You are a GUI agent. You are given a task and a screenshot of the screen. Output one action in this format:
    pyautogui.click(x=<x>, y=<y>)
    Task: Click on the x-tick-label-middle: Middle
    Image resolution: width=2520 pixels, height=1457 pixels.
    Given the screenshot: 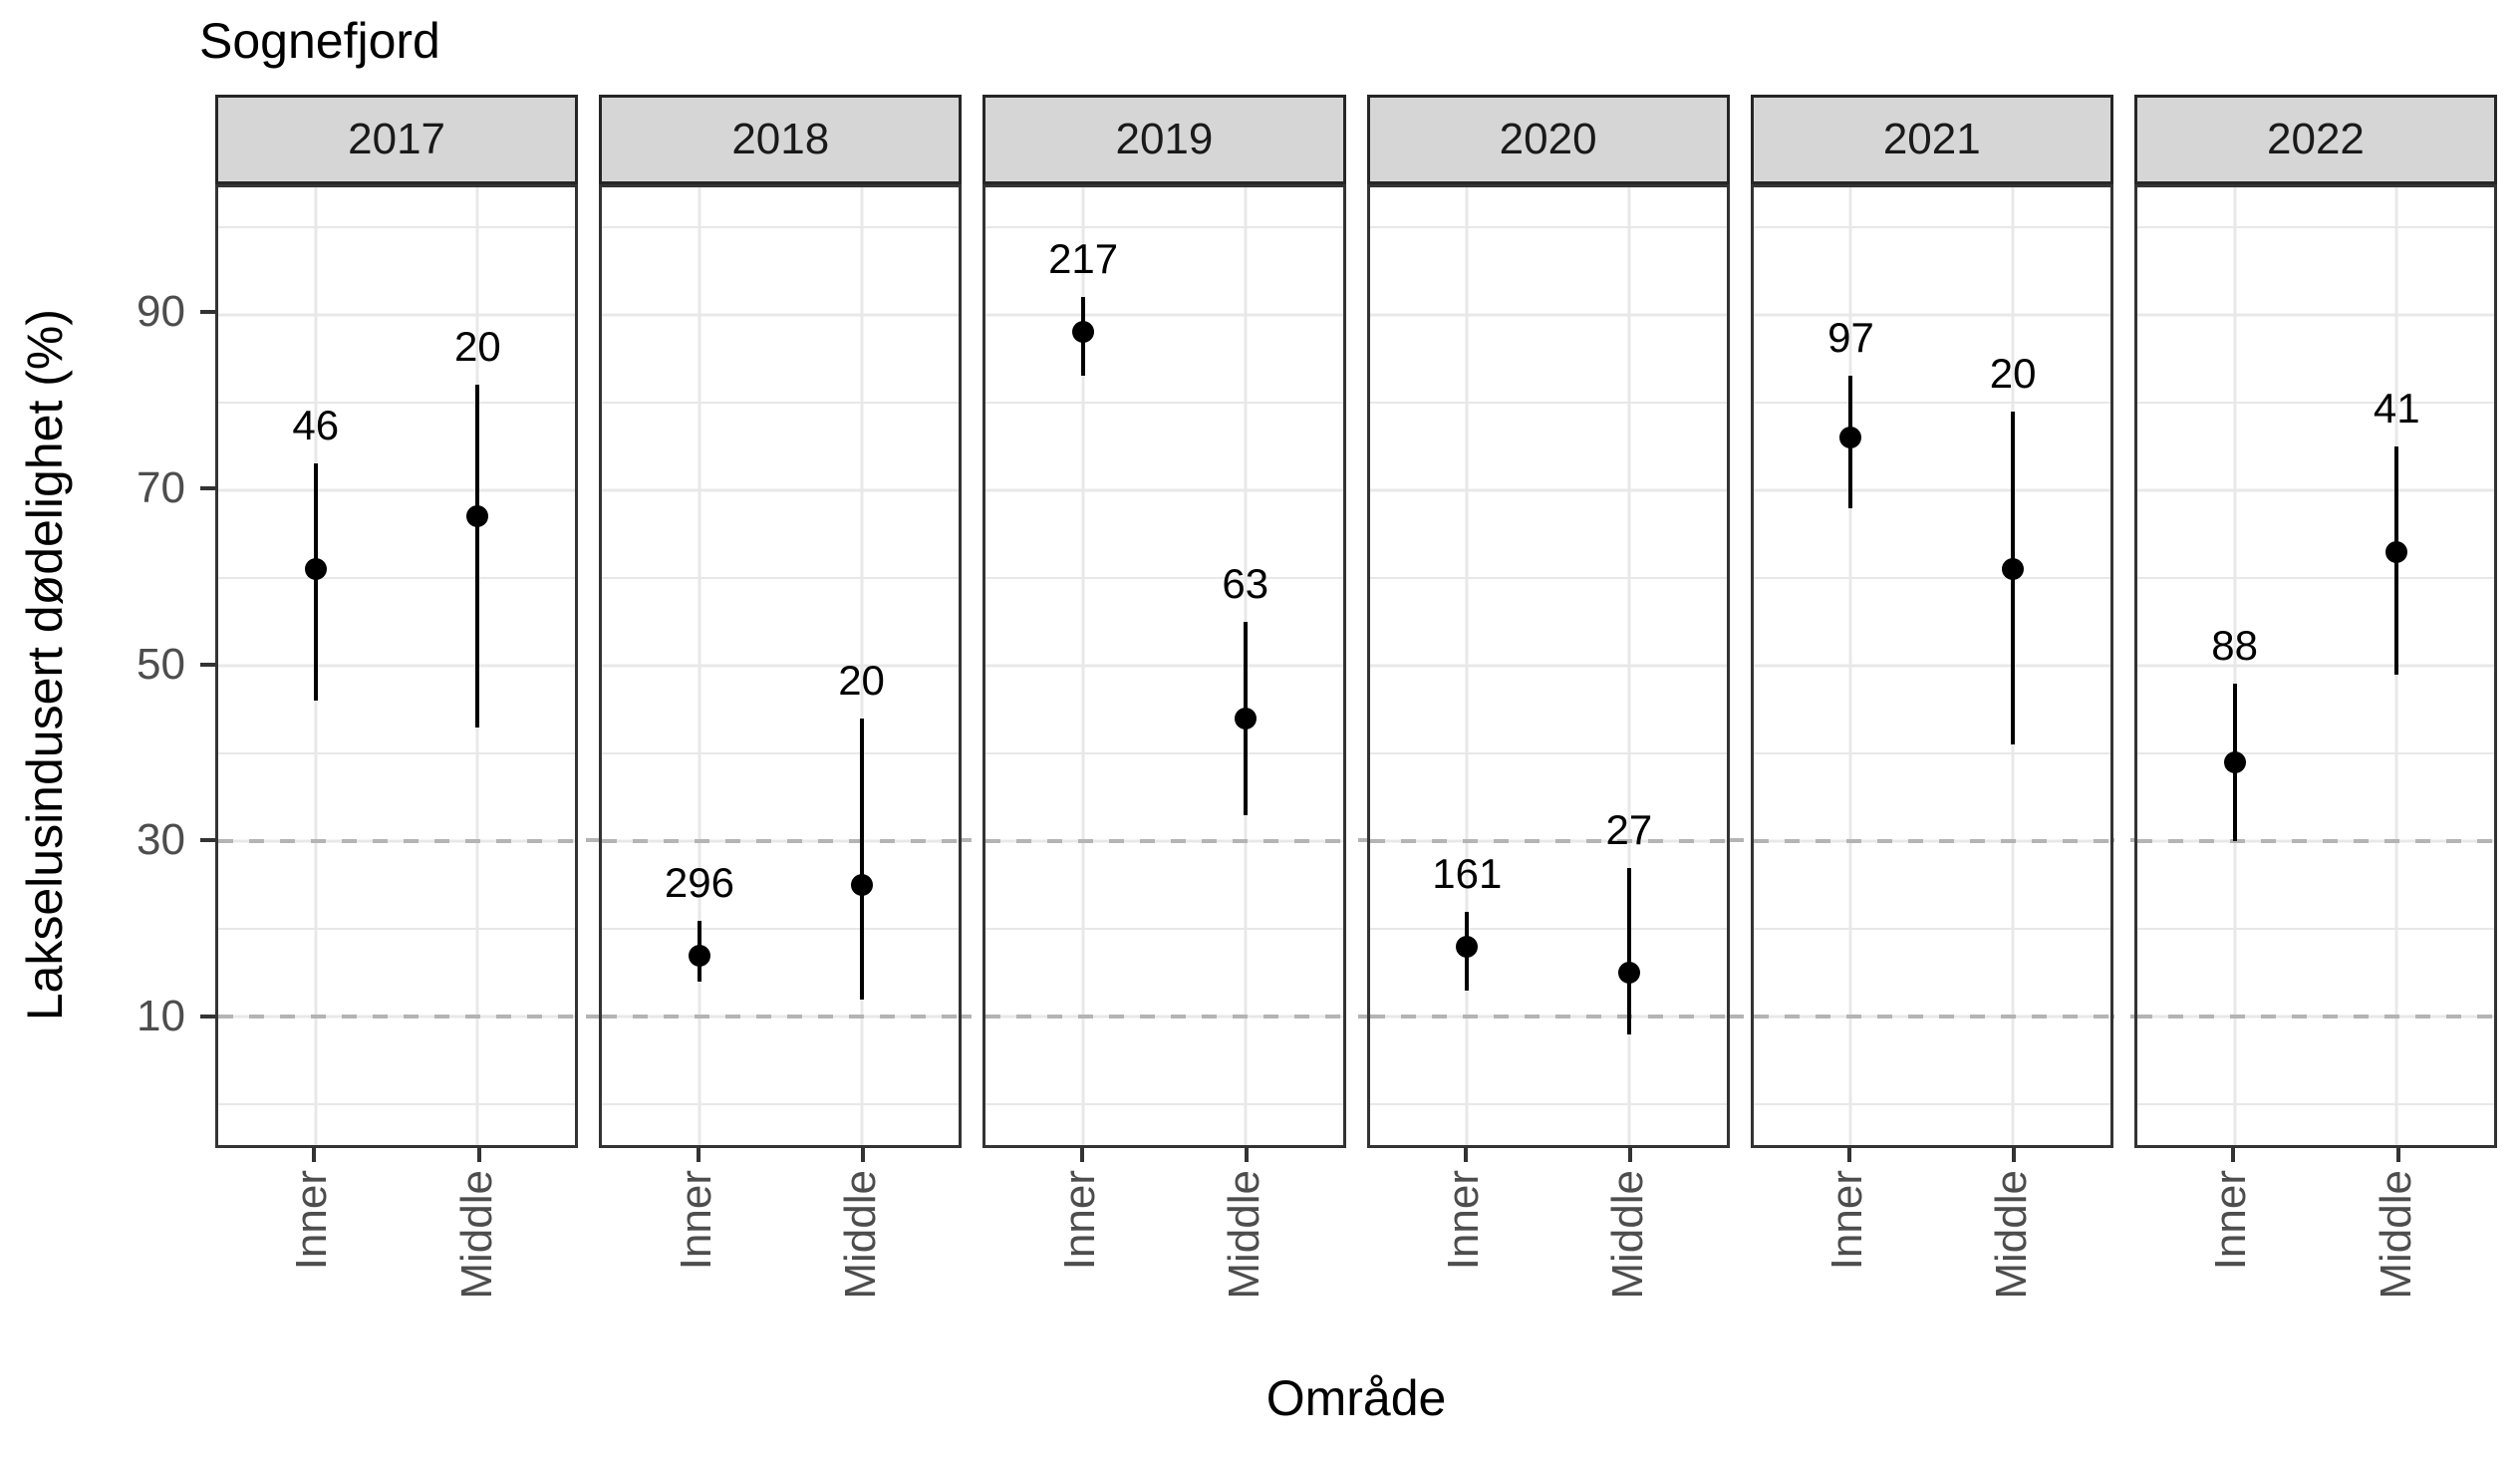 What is the action you would take?
    pyautogui.click(x=2395, y=1235)
    